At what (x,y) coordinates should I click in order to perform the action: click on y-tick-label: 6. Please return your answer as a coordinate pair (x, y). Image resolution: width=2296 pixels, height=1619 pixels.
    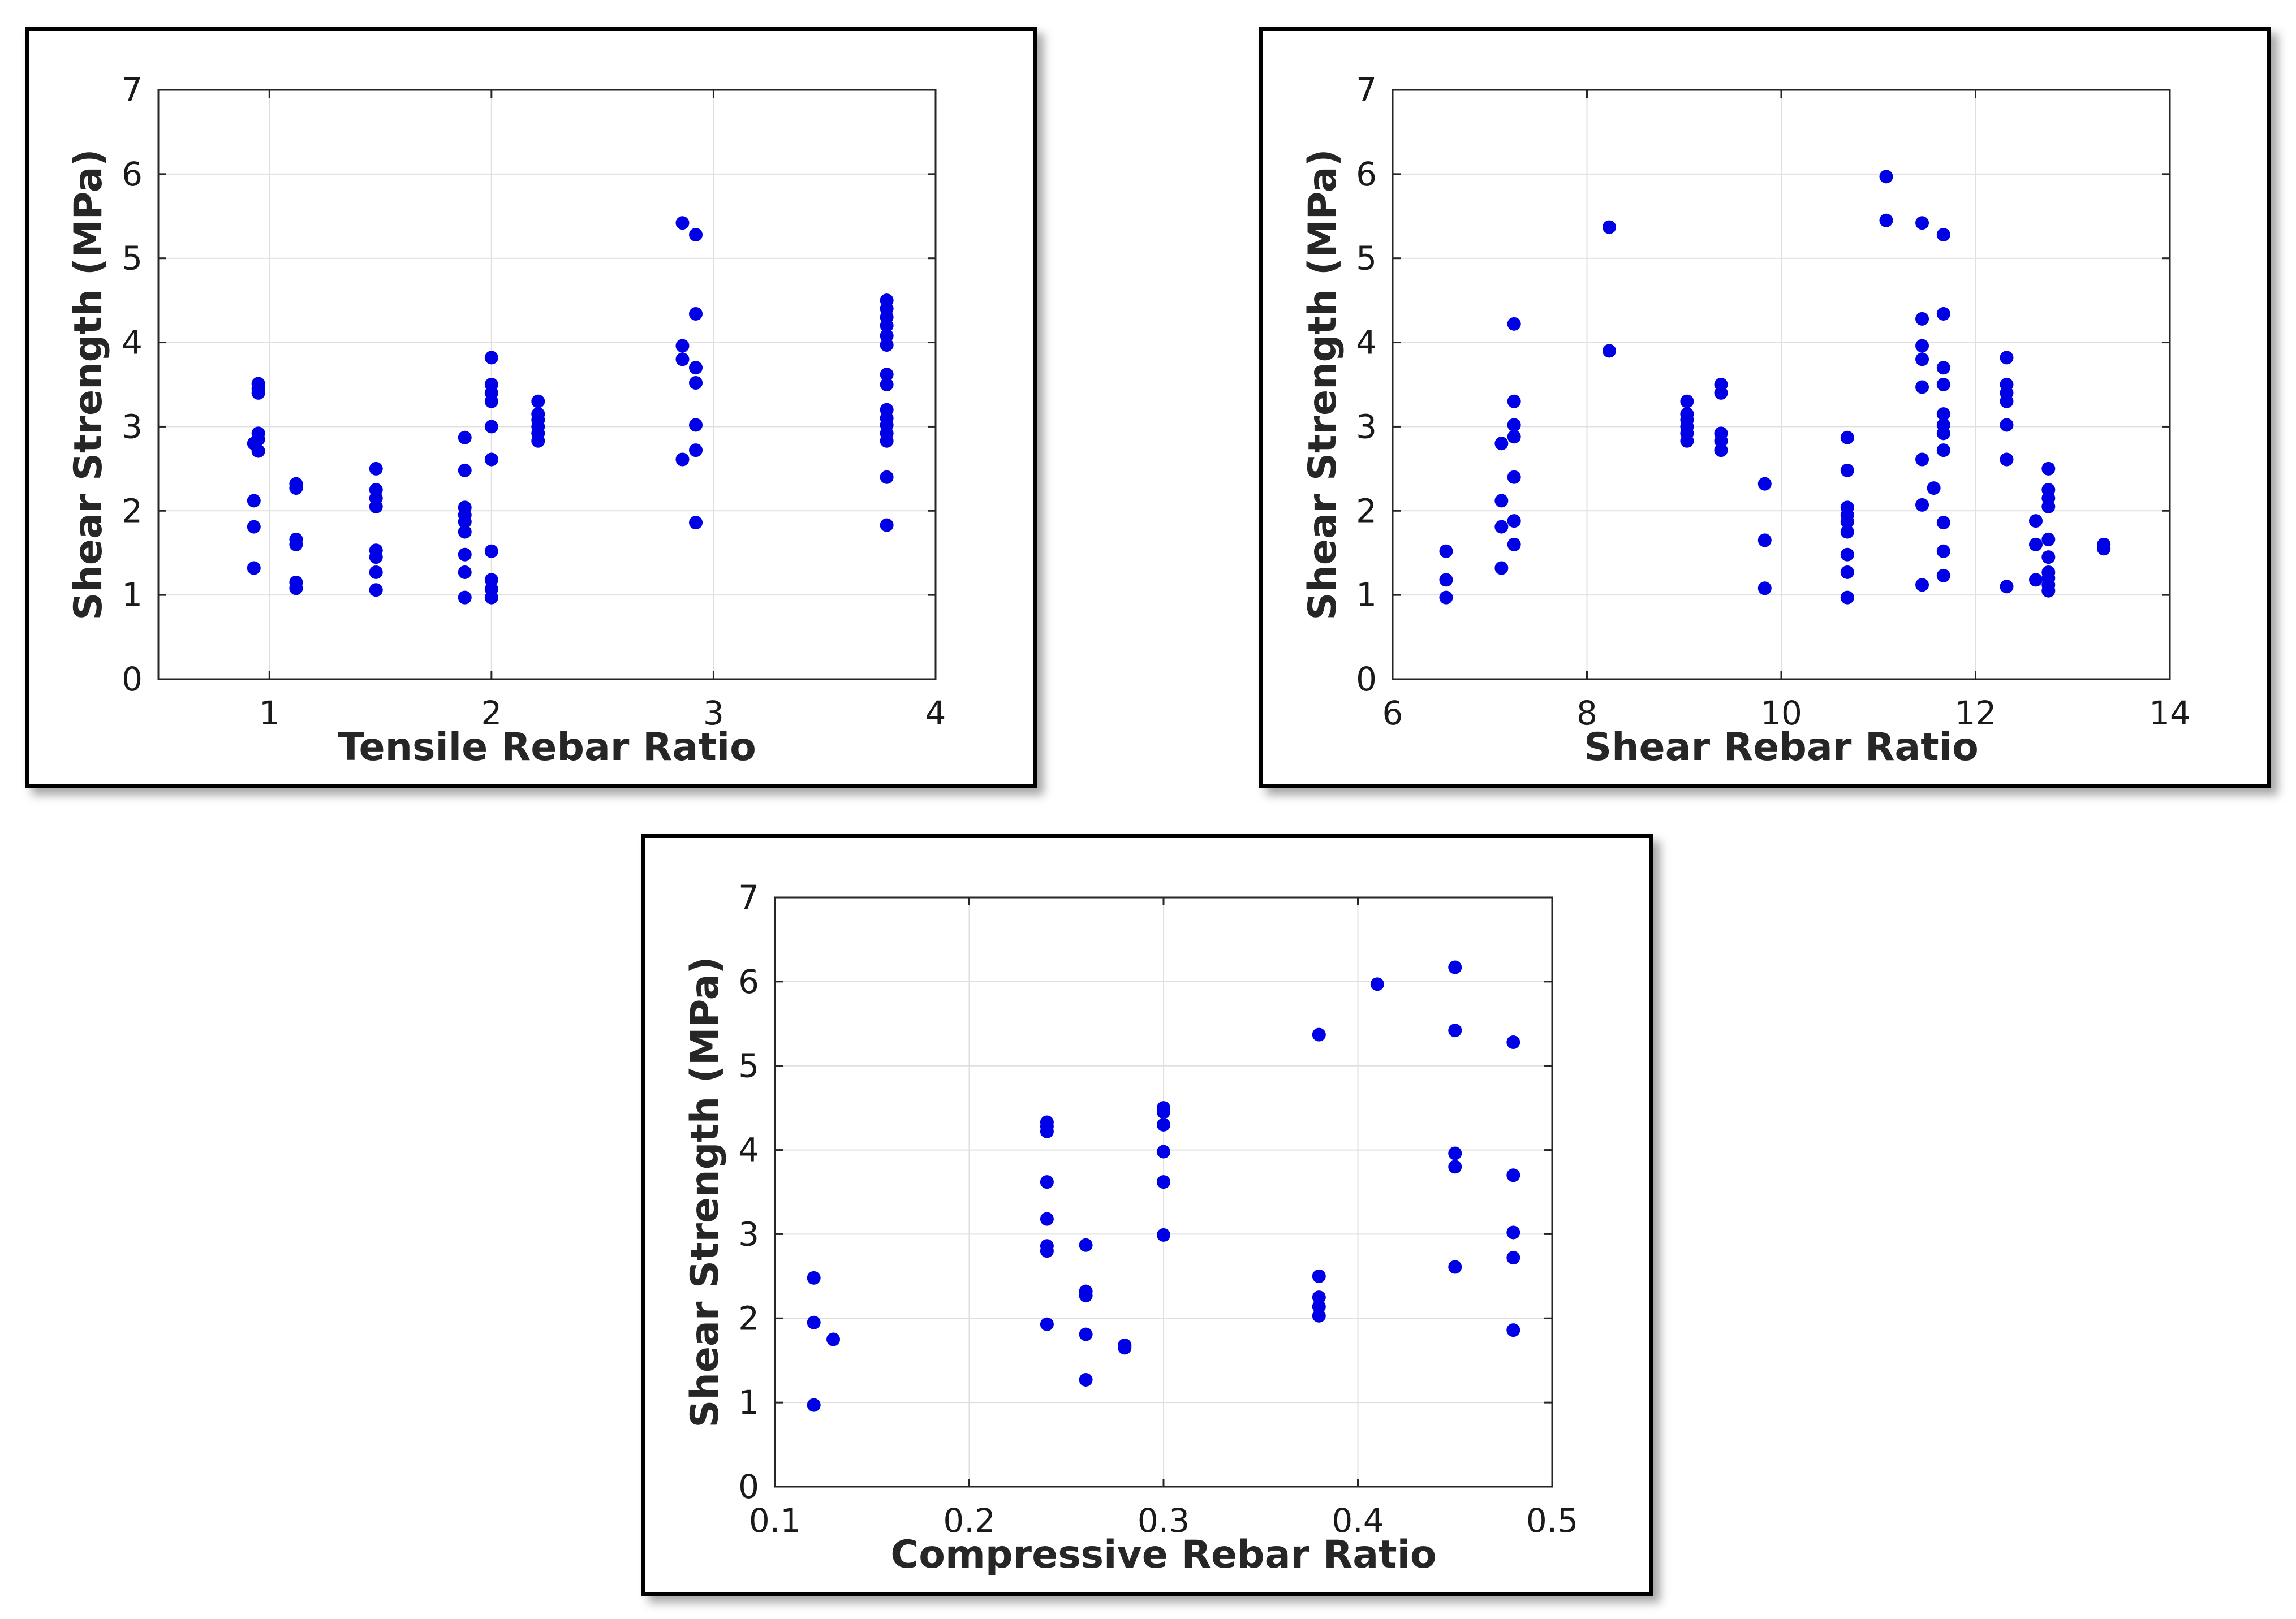
    Looking at the image, I should click on (748, 981).